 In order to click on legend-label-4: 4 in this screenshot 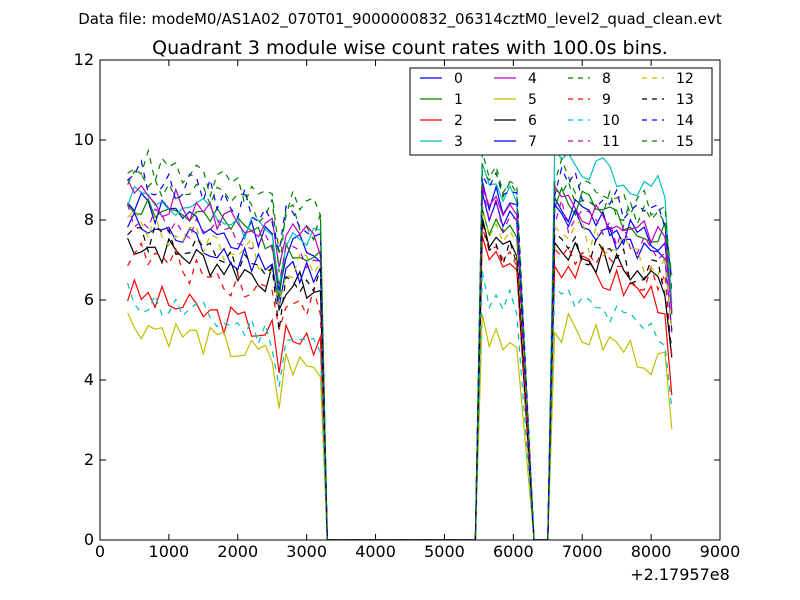, I will do `click(532, 79)`.